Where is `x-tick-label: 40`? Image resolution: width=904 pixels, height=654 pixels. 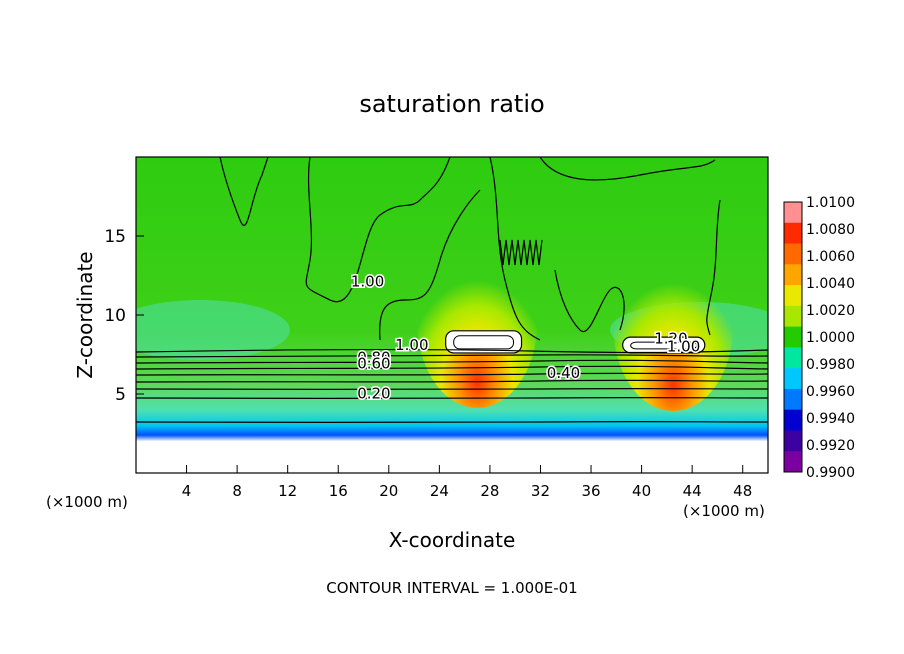 x-tick-label: 40 is located at coordinates (641, 491).